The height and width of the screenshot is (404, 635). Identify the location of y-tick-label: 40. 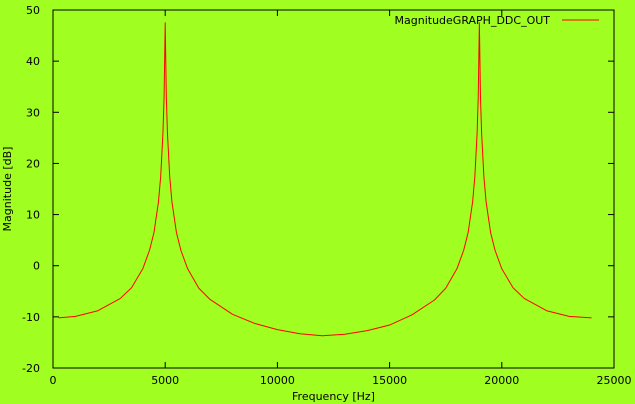
(33, 61).